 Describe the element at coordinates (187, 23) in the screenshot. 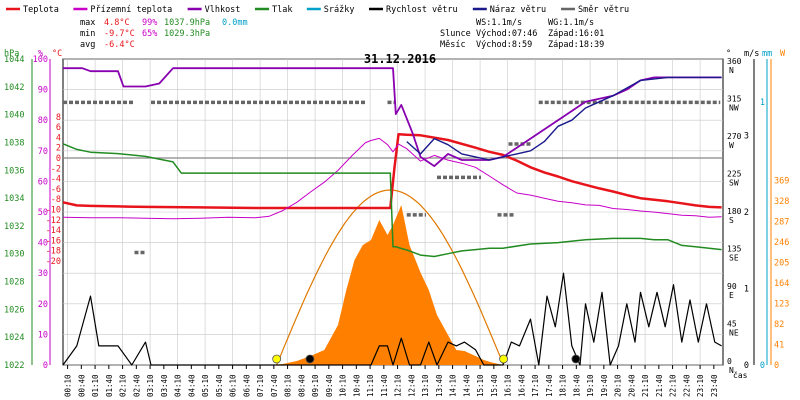

I see `stats-max-press: 1037.9hPa` at that location.